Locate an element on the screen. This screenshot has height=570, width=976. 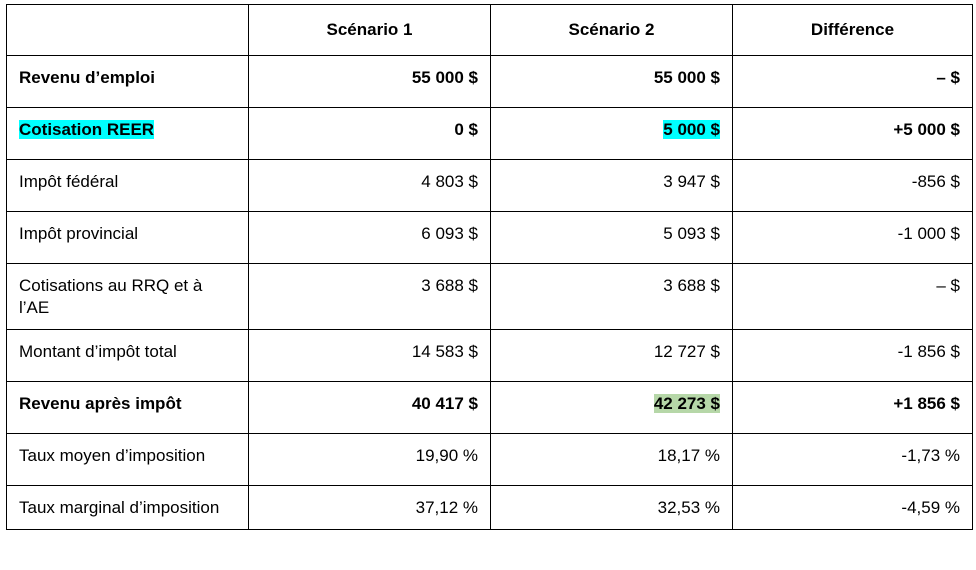
table-row: Revenu d’emploi 55 000 $ 55 000 $ – $ is located at coordinates (489, 81).